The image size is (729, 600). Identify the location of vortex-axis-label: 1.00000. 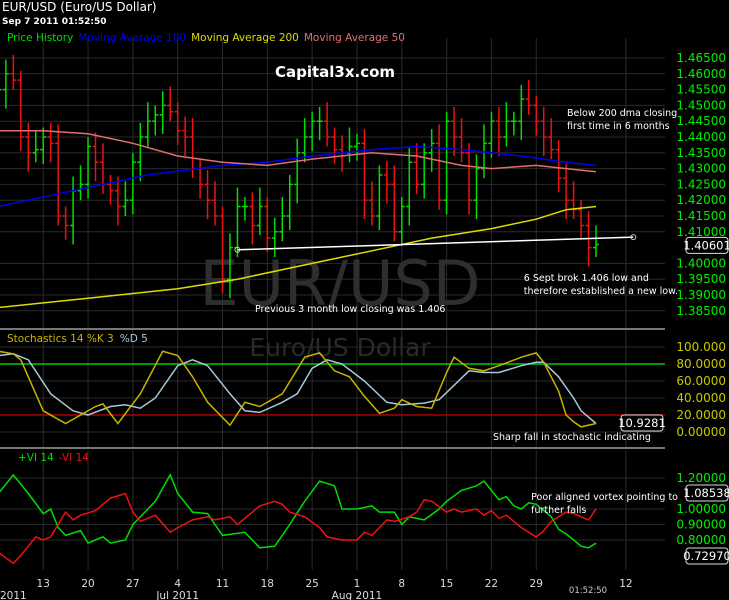
(701, 509).